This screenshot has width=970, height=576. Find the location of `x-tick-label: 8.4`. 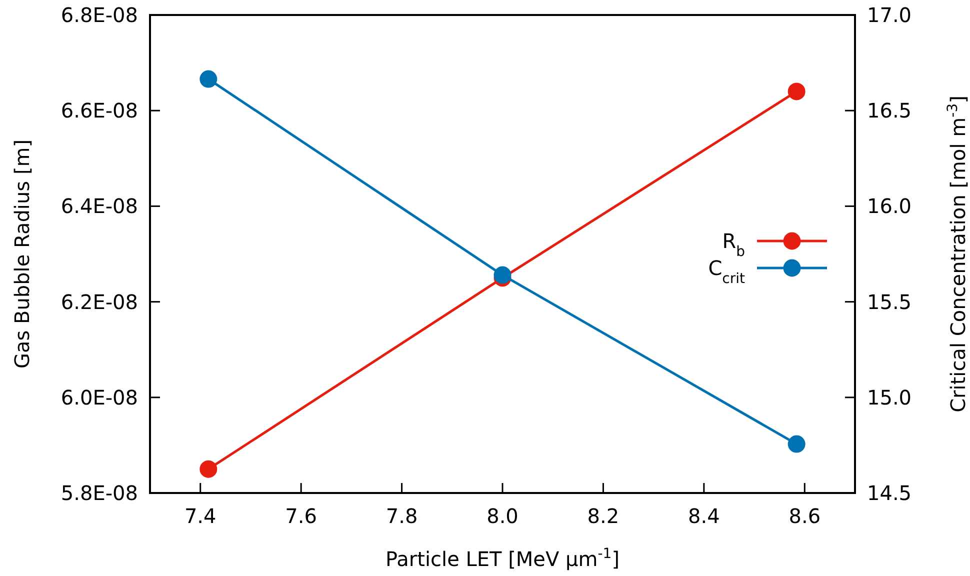

x-tick-label: 8.4 is located at coordinates (704, 516).